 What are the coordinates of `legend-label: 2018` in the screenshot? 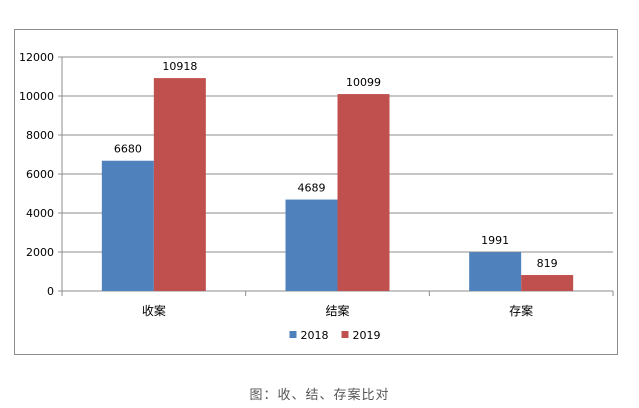 It's located at (315, 335).